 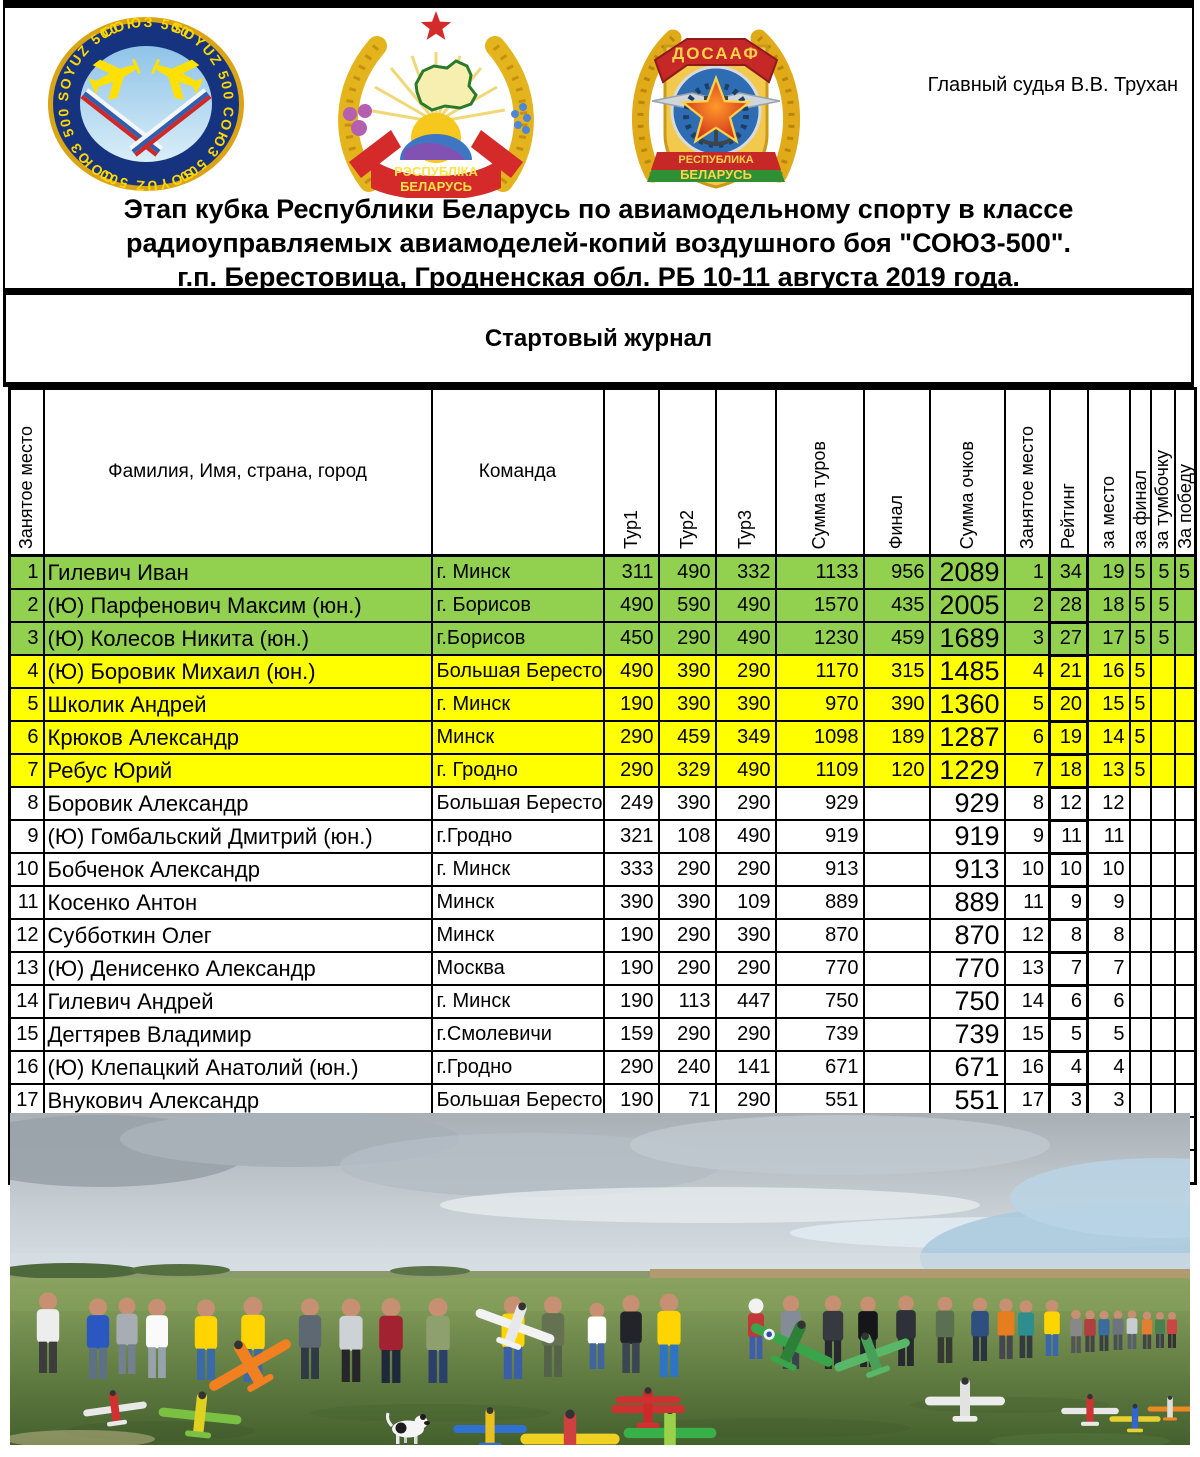 I want to click on cell-round2: 113, so click(x=687, y=1001).